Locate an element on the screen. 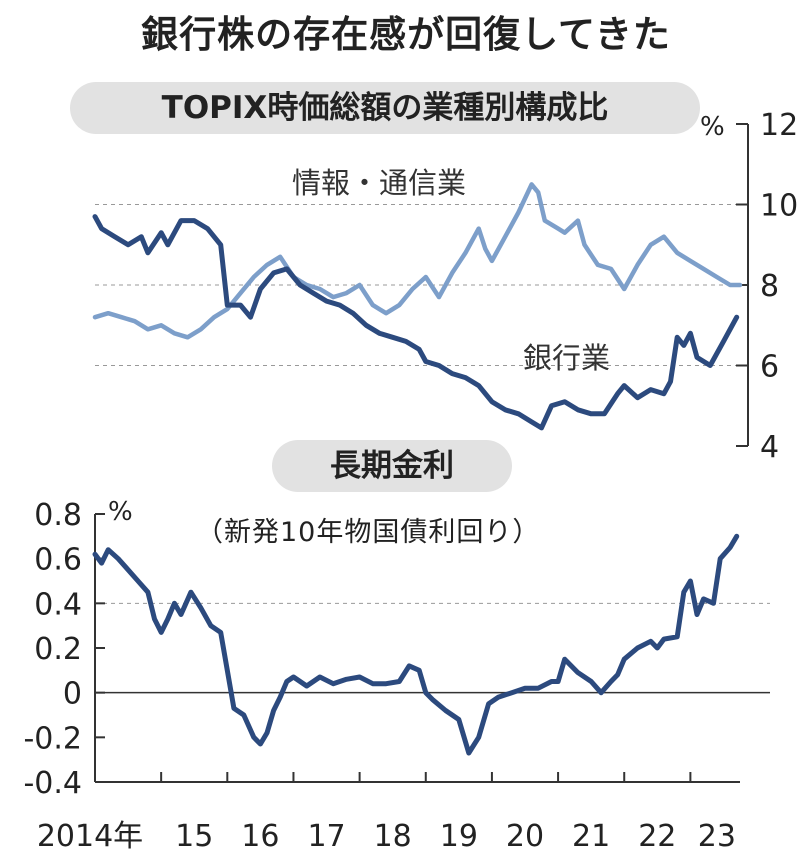 This screenshot has height=868, width=812. panel2-tick-label: -0.2 is located at coordinates (52, 738).